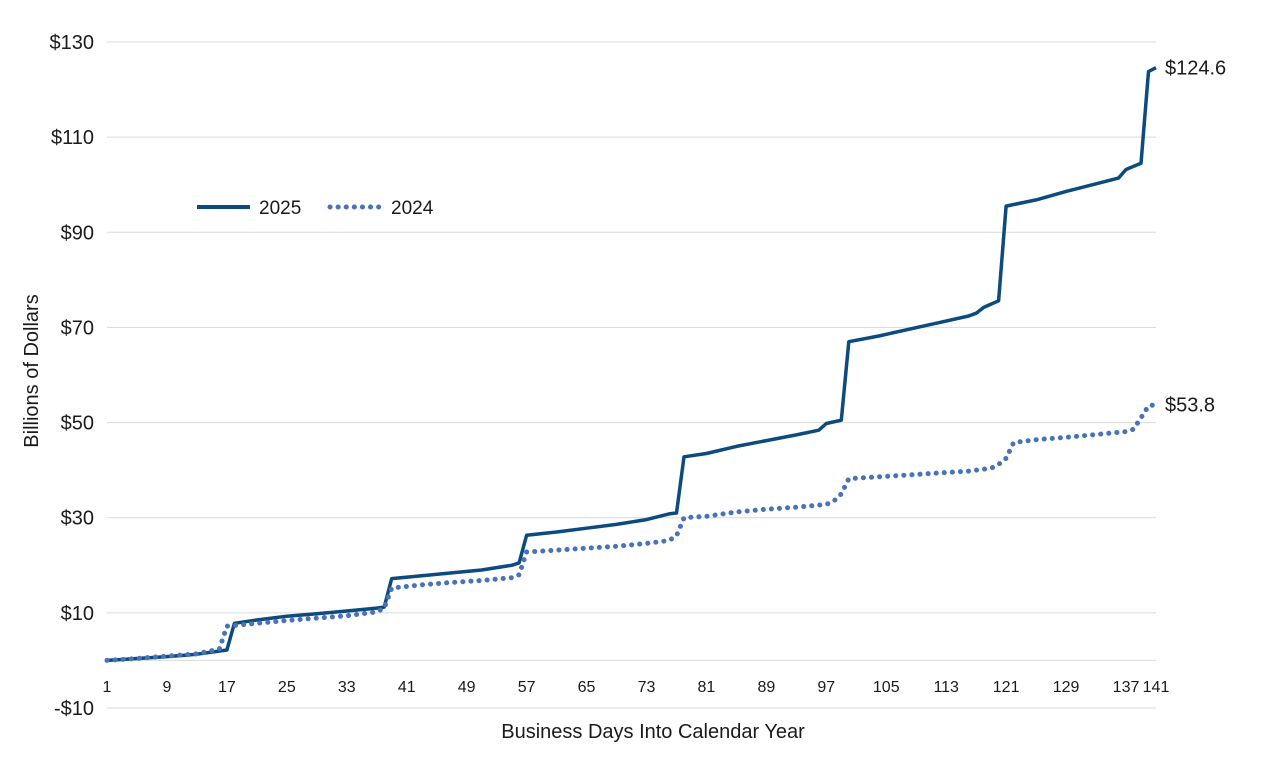  I want to click on y-axis-ticks: -$10 $10 $30 $50 $70 $90 $110 $130, so click(72, 376).